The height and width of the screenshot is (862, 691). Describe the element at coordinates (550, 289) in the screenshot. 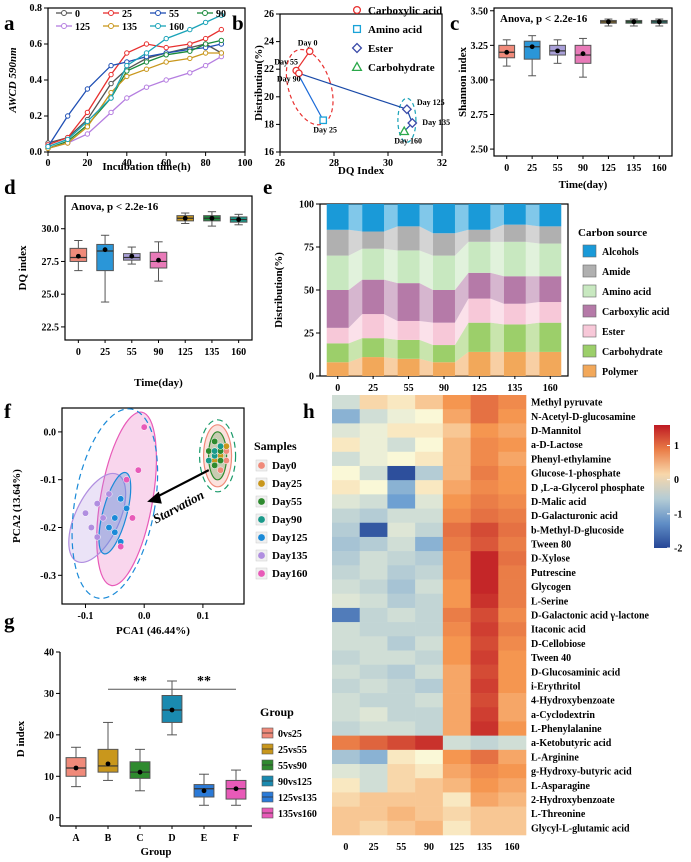

I see `bar-segment-Carboxylic acid` at that location.